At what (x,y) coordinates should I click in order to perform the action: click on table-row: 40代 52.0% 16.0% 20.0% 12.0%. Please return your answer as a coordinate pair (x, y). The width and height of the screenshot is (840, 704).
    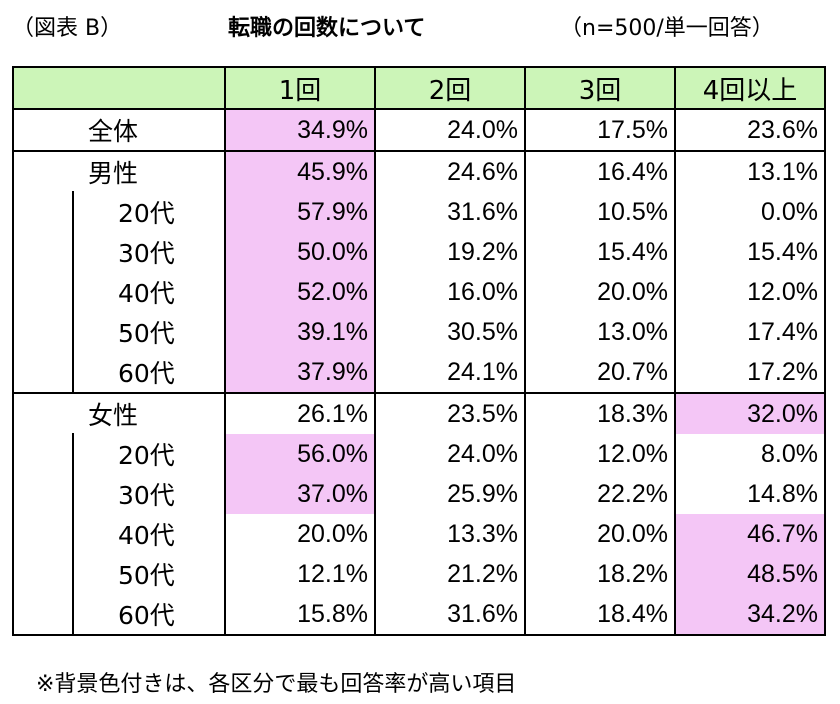
    Looking at the image, I should click on (419, 292).